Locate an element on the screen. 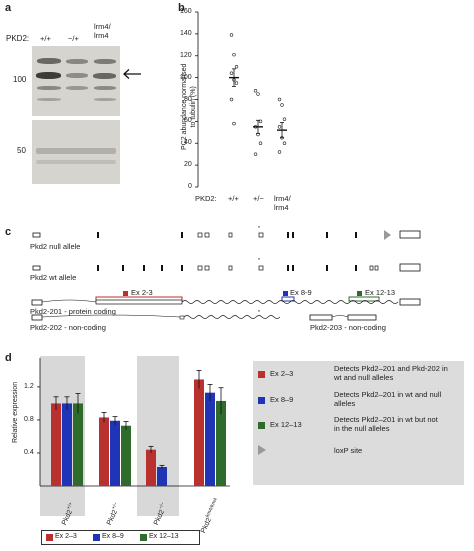  key-label-ex23: Ex 2–3 is located at coordinates (282, 373).